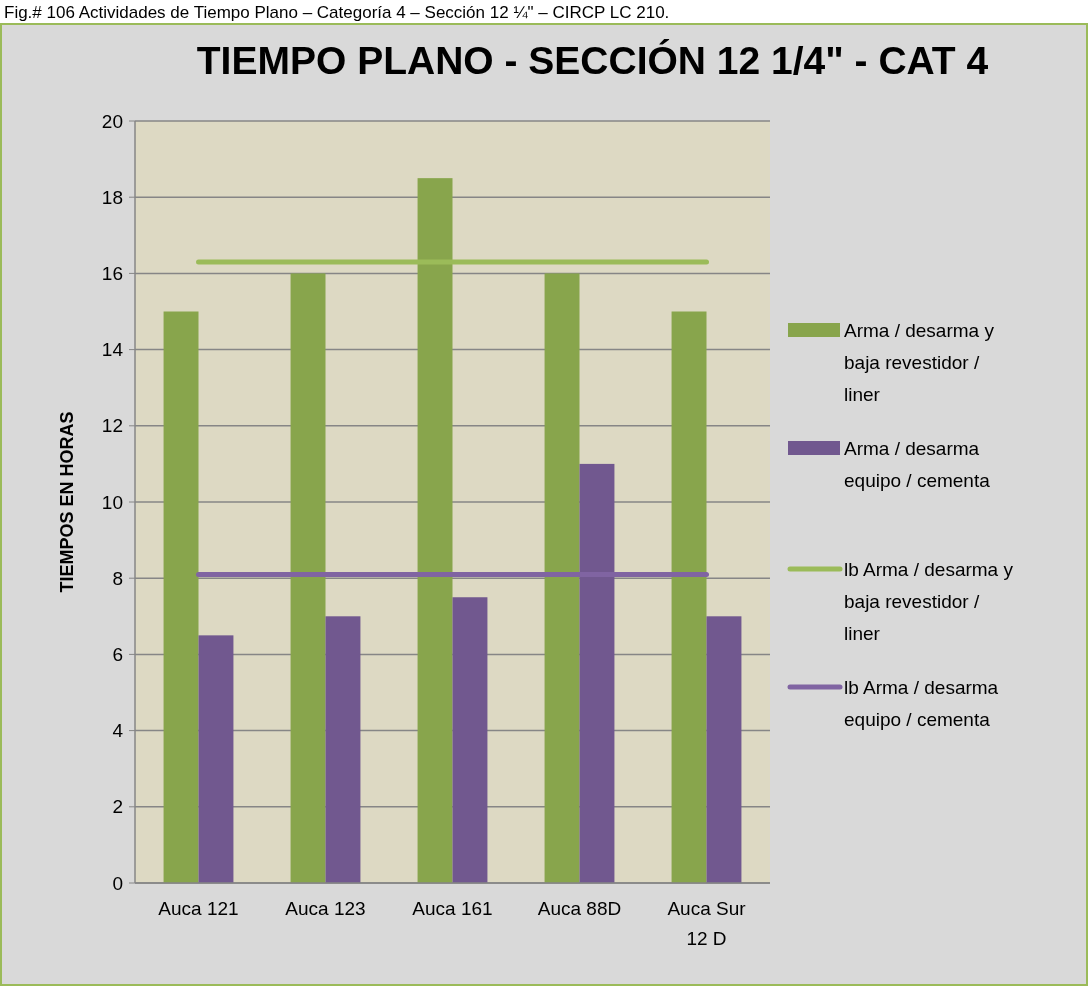  I want to click on x-tick-label: Auca 161, so click(452, 908).